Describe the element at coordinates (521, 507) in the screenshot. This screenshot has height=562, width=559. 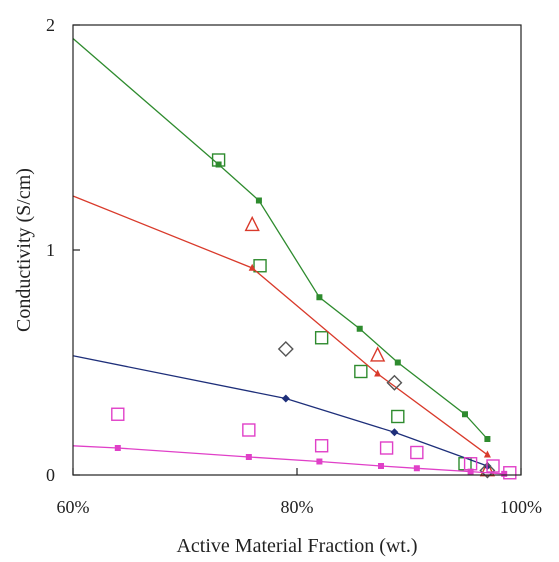
I see `x-tick-label: 100%` at that location.